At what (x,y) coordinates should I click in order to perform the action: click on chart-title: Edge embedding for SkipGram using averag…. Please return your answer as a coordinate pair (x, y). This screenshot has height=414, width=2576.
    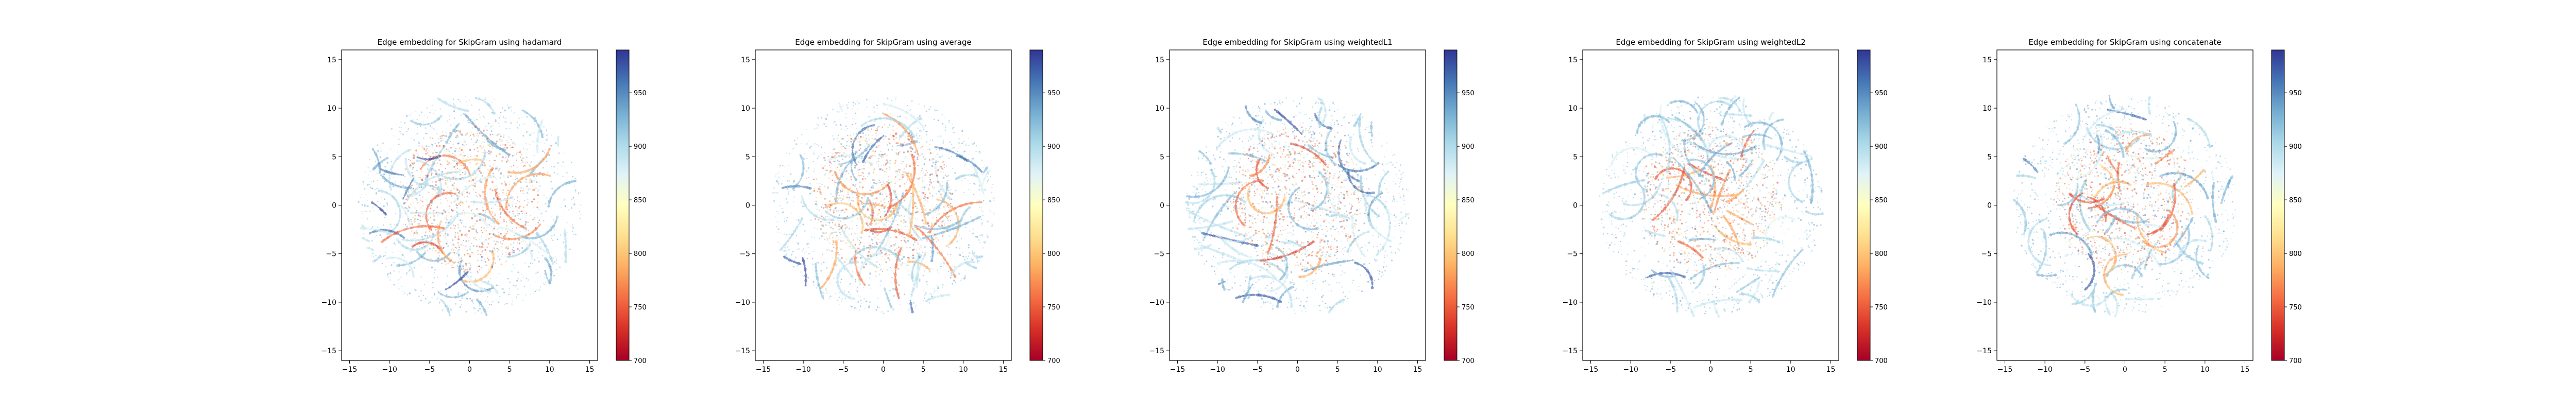
    Looking at the image, I should click on (883, 42).